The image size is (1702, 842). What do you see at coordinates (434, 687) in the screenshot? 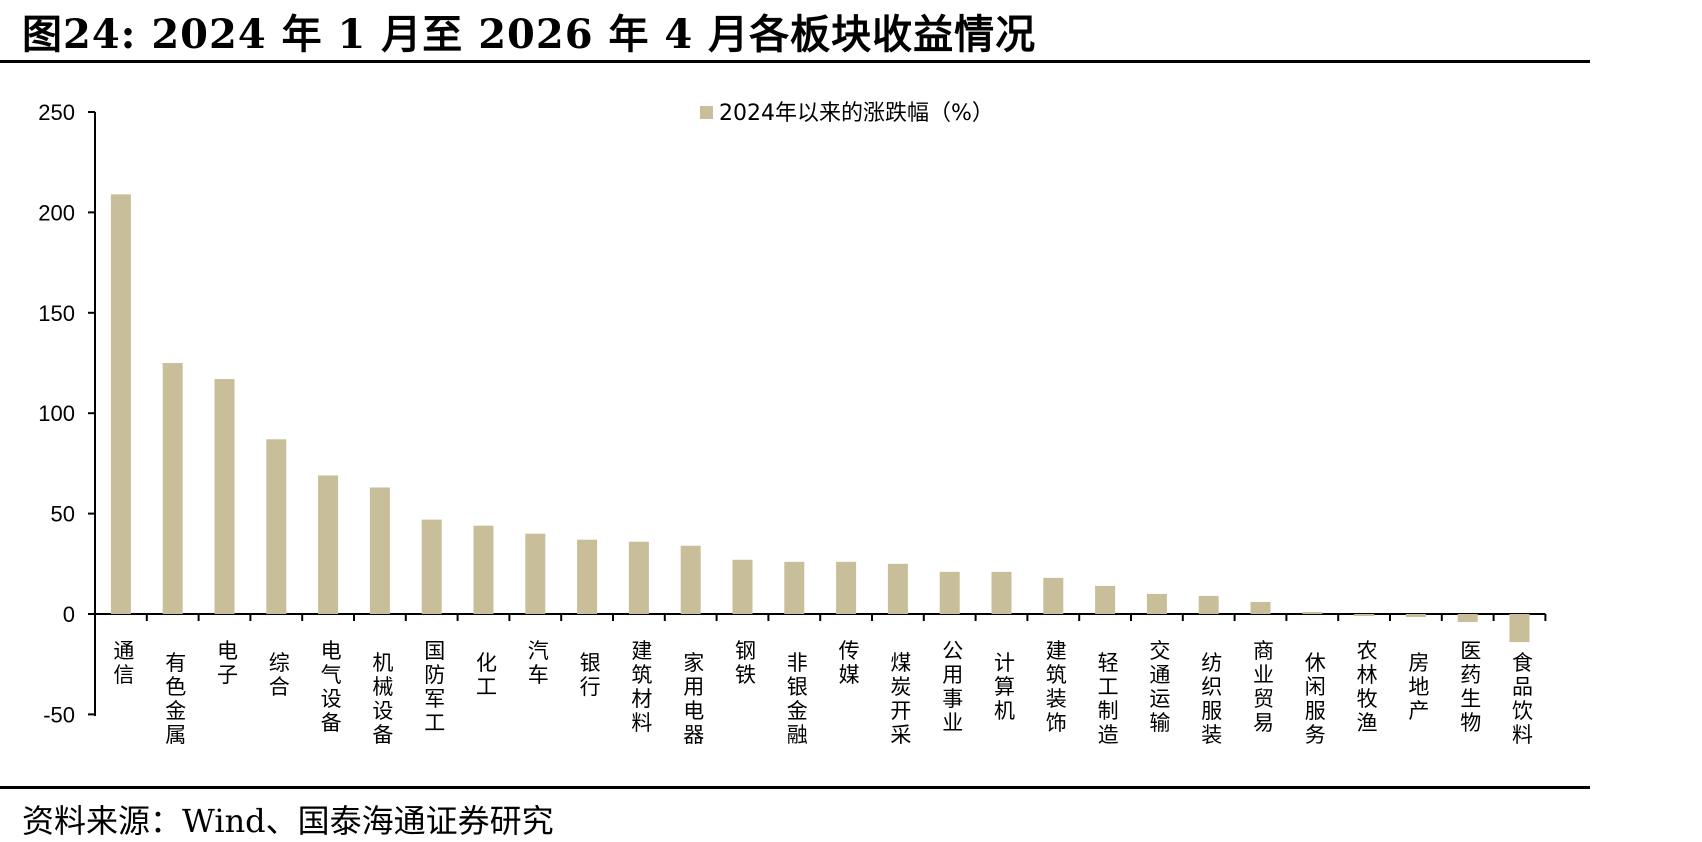
I see `category-label: 国防军工` at bounding box center [434, 687].